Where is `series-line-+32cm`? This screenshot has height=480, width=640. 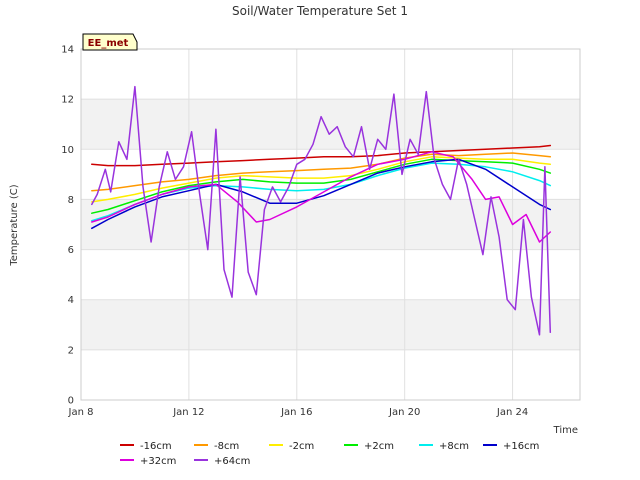 series-line-+32cm is located at coordinates (321, 197).